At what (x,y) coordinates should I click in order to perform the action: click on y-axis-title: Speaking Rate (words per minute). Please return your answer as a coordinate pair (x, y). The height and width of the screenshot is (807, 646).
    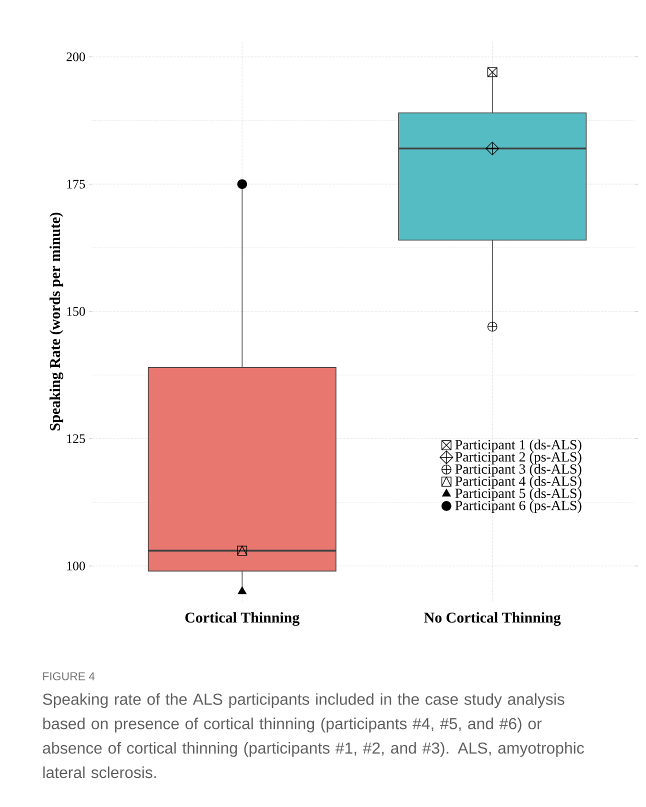
    Looking at the image, I should click on (57, 321).